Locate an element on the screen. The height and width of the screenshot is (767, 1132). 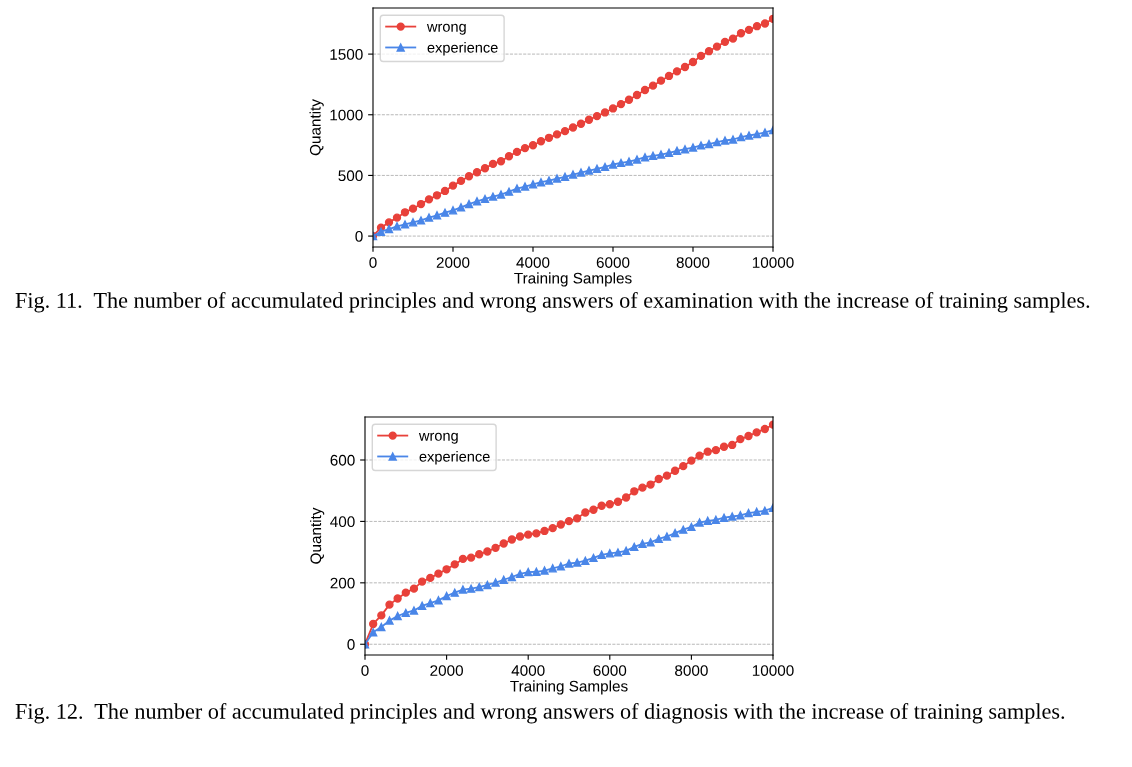
y-axis-title: Quantity is located at coordinates (316, 127).